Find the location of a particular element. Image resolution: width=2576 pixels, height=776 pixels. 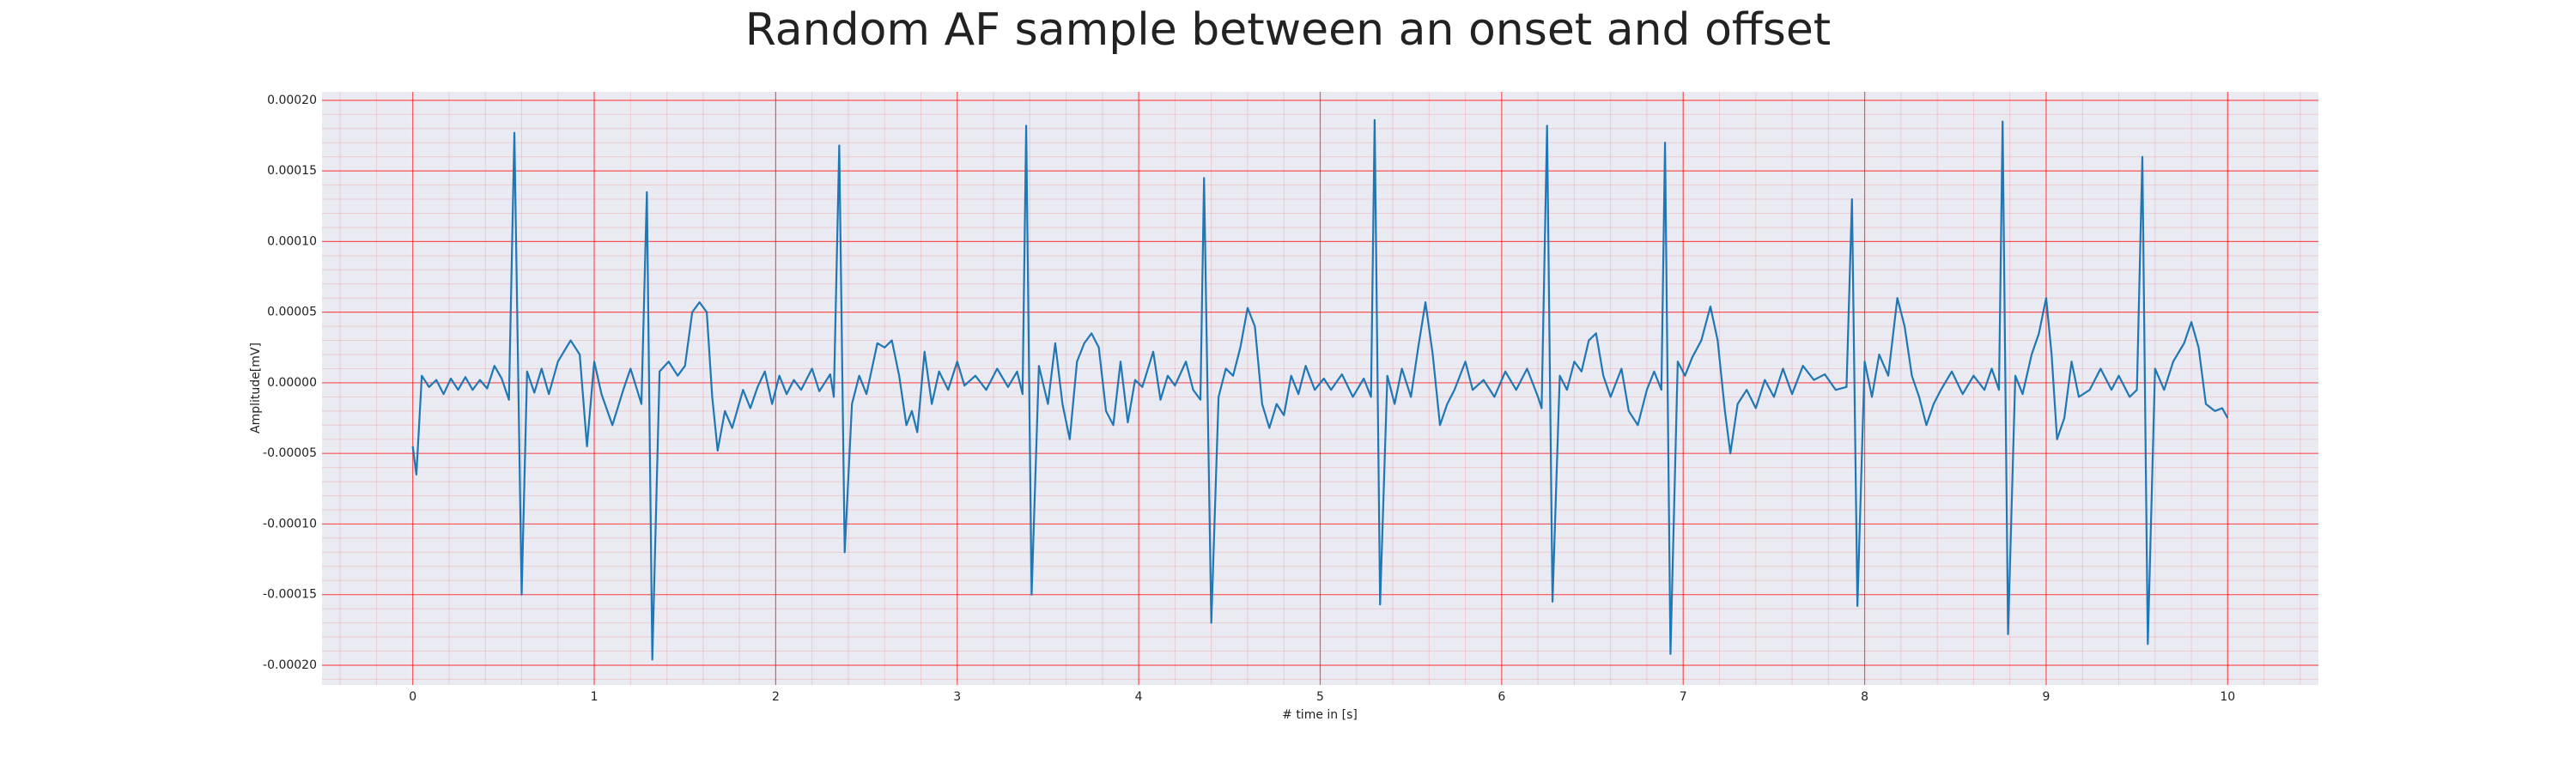

x-tick-label: 3 is located at coordinates (957, 697).